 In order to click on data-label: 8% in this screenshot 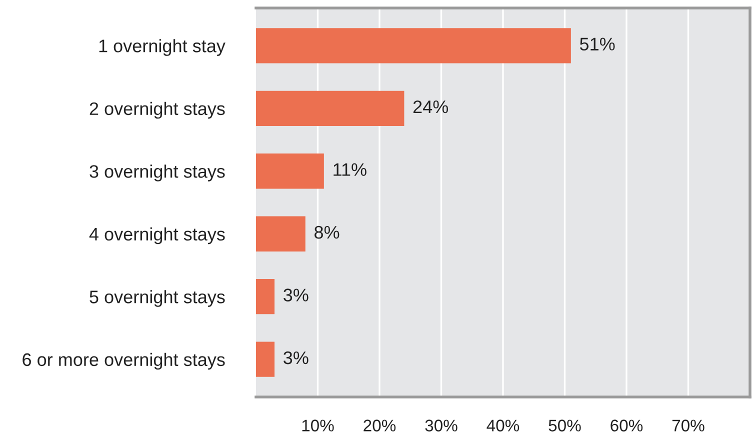, I will do `click(327, 232)`.